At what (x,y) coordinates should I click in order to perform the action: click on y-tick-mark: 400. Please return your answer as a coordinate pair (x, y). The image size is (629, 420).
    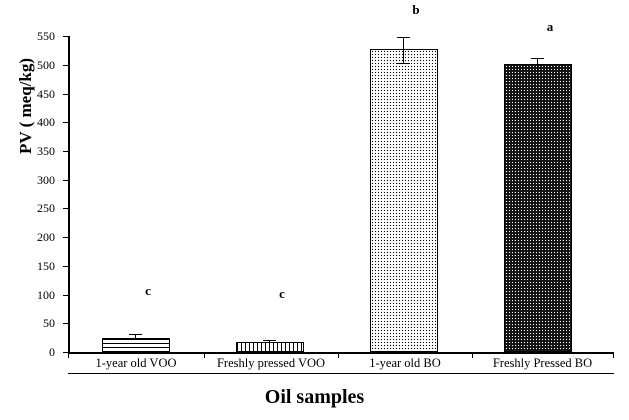
    Looking at the image, I should click on (52, 122).